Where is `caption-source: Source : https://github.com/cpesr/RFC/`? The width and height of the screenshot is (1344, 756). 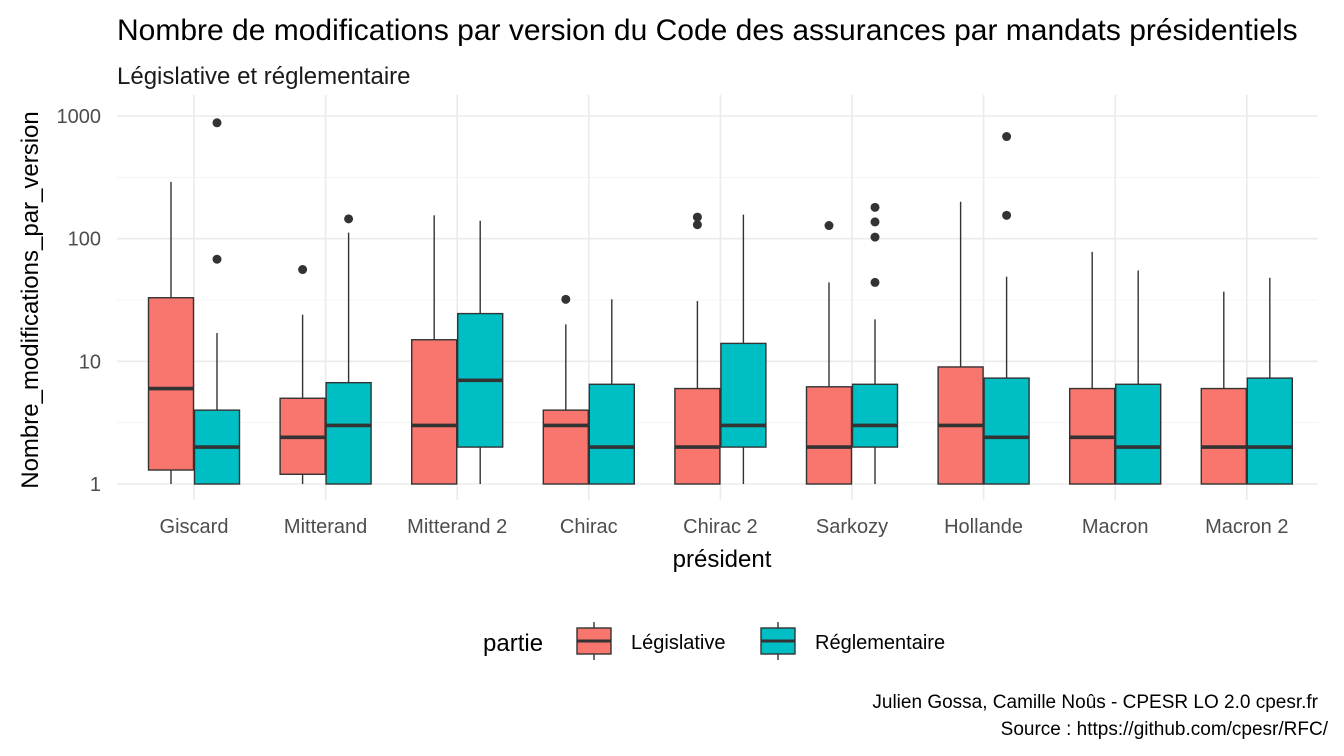
caption-source: Source : https://github.com/cpesr/RFC/ is located at coordinates (1165, 729).